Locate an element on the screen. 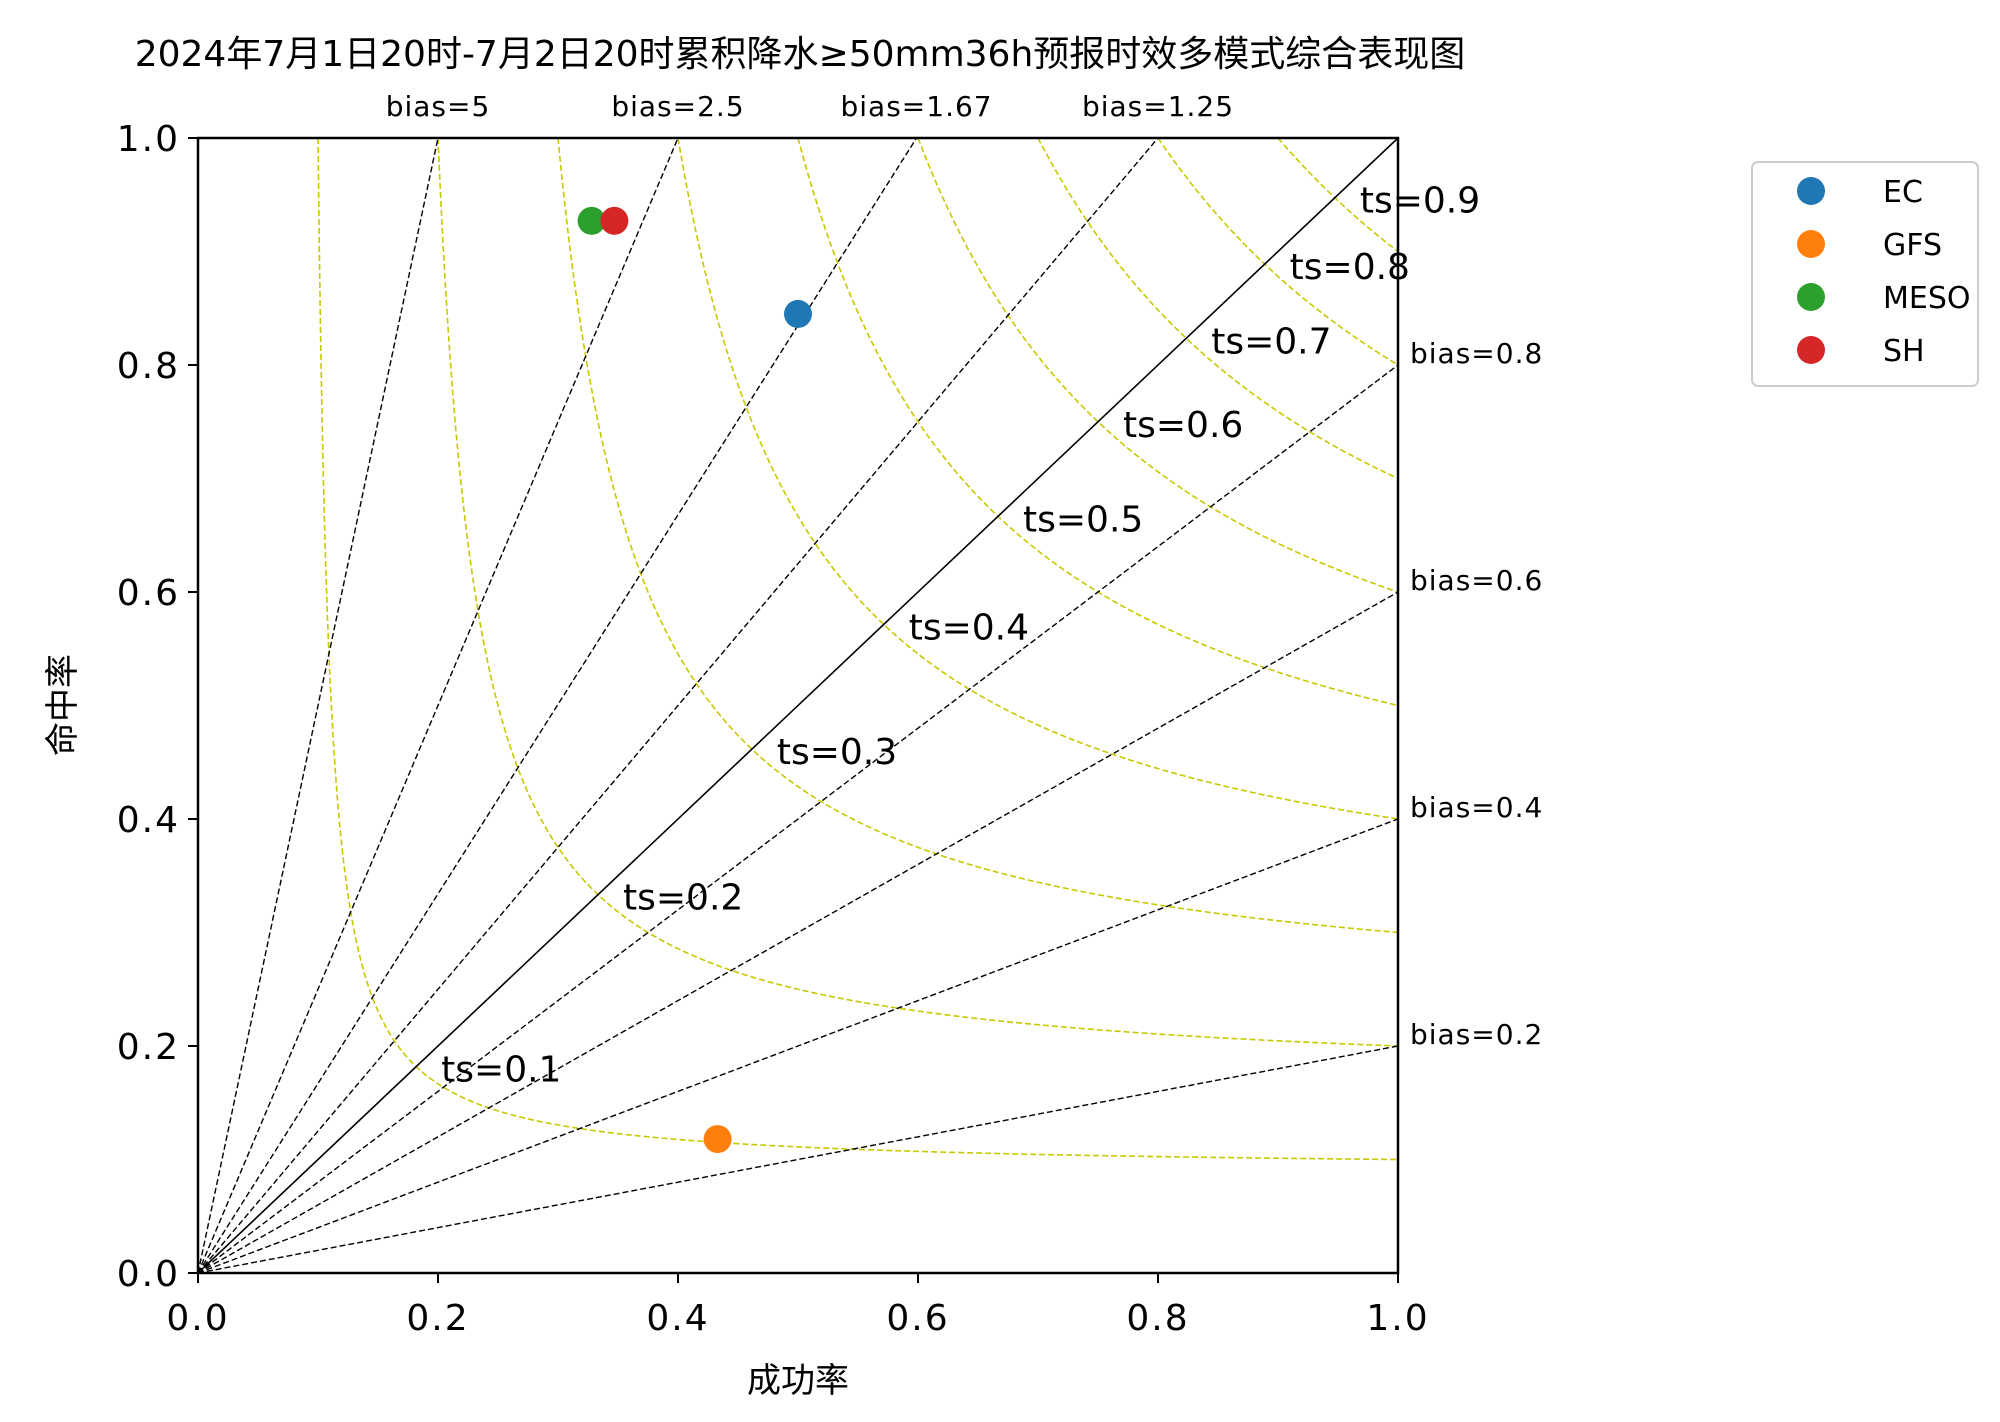 This screenshot has width=2000, height=1422. x-tick-label-3: 0.6 is located at coordinates (917, 1318).